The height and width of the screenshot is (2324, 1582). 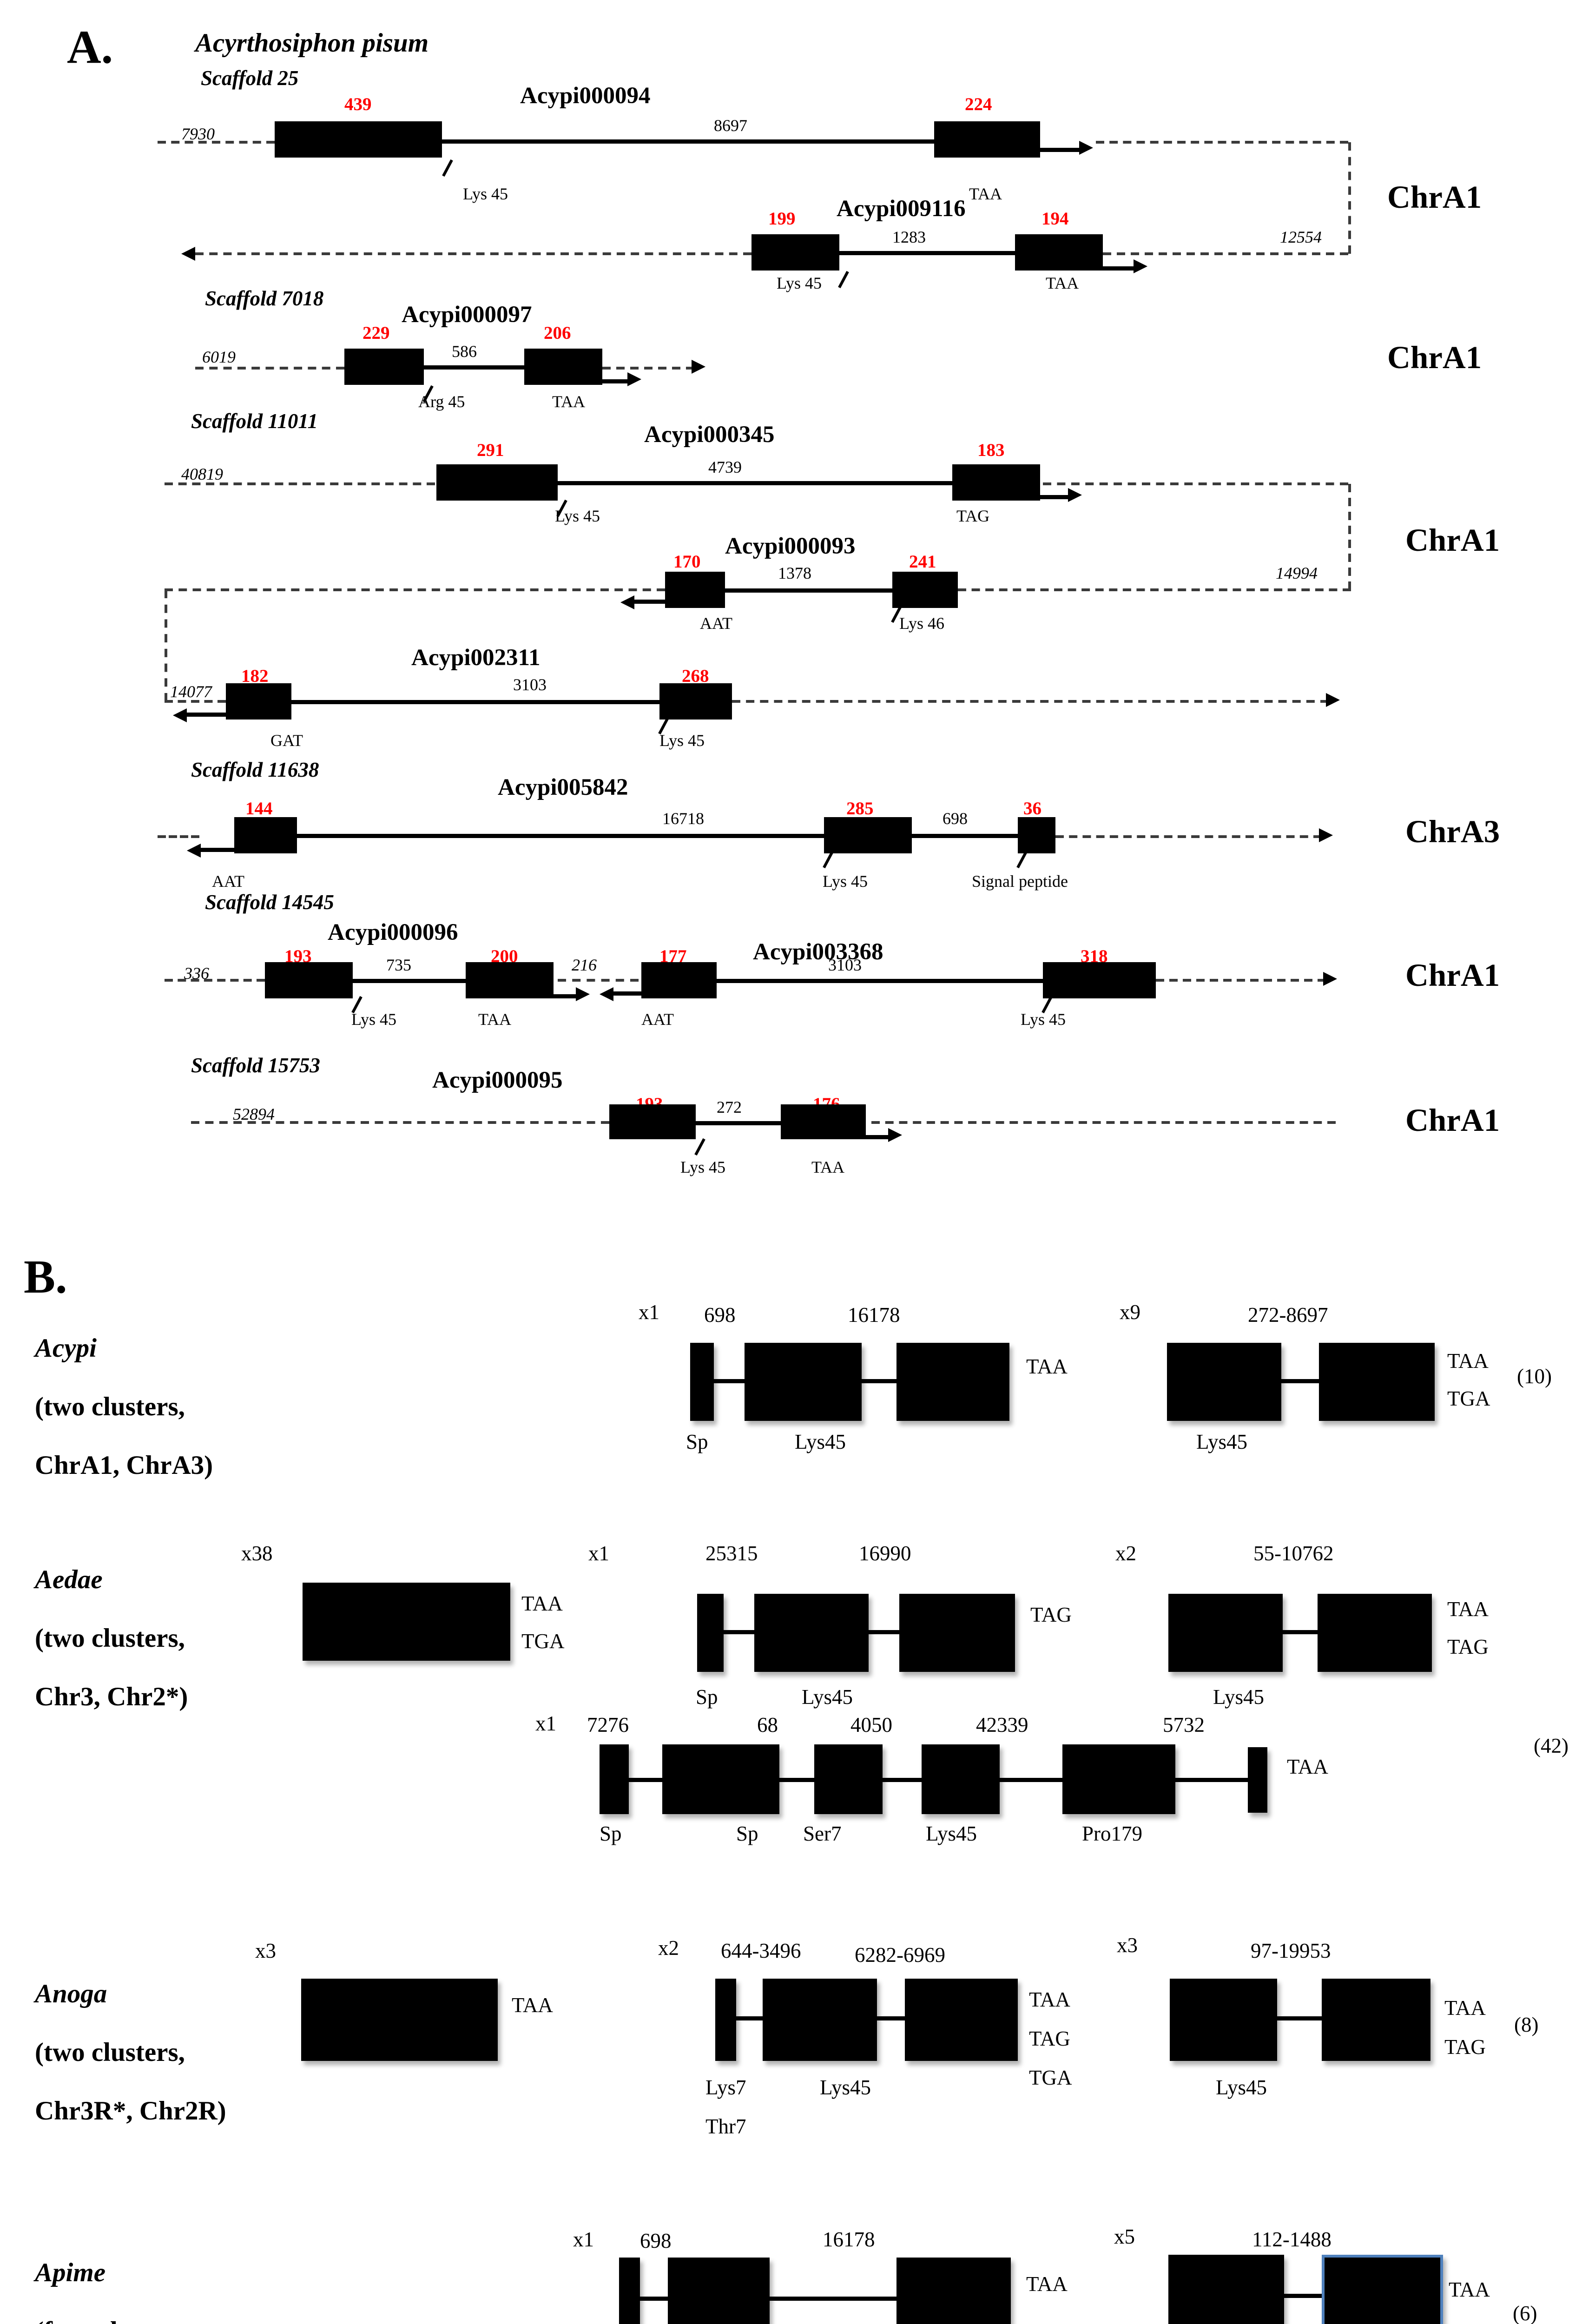 I want to click on a-rows-8-flank_left: 52894, so click(x=254, y=1114).